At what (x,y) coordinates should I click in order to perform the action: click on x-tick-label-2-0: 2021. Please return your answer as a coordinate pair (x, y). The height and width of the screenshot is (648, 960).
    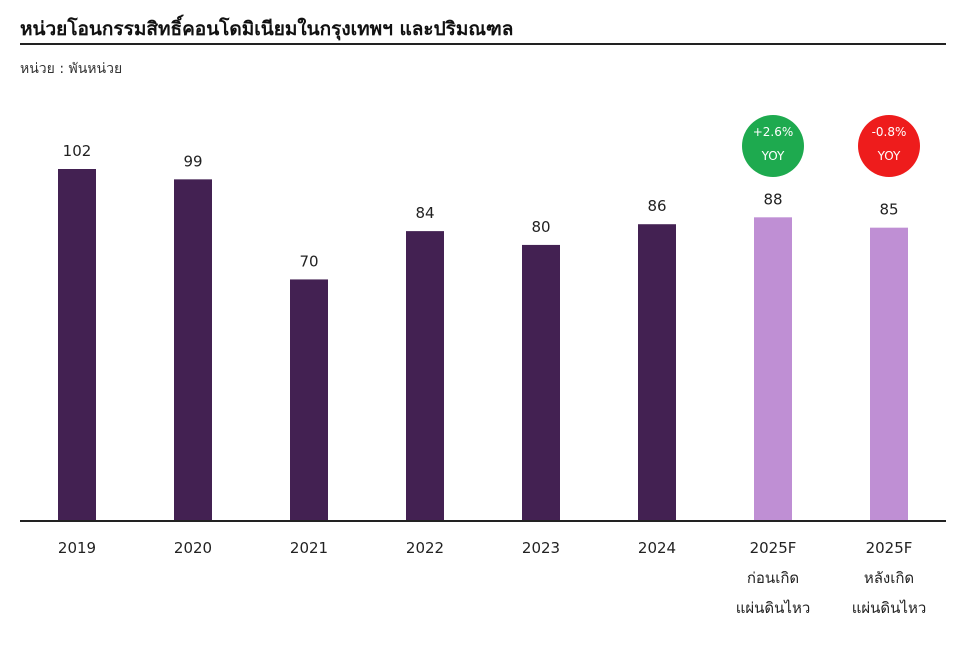
    Looking at the image, I should click on (309, 548).